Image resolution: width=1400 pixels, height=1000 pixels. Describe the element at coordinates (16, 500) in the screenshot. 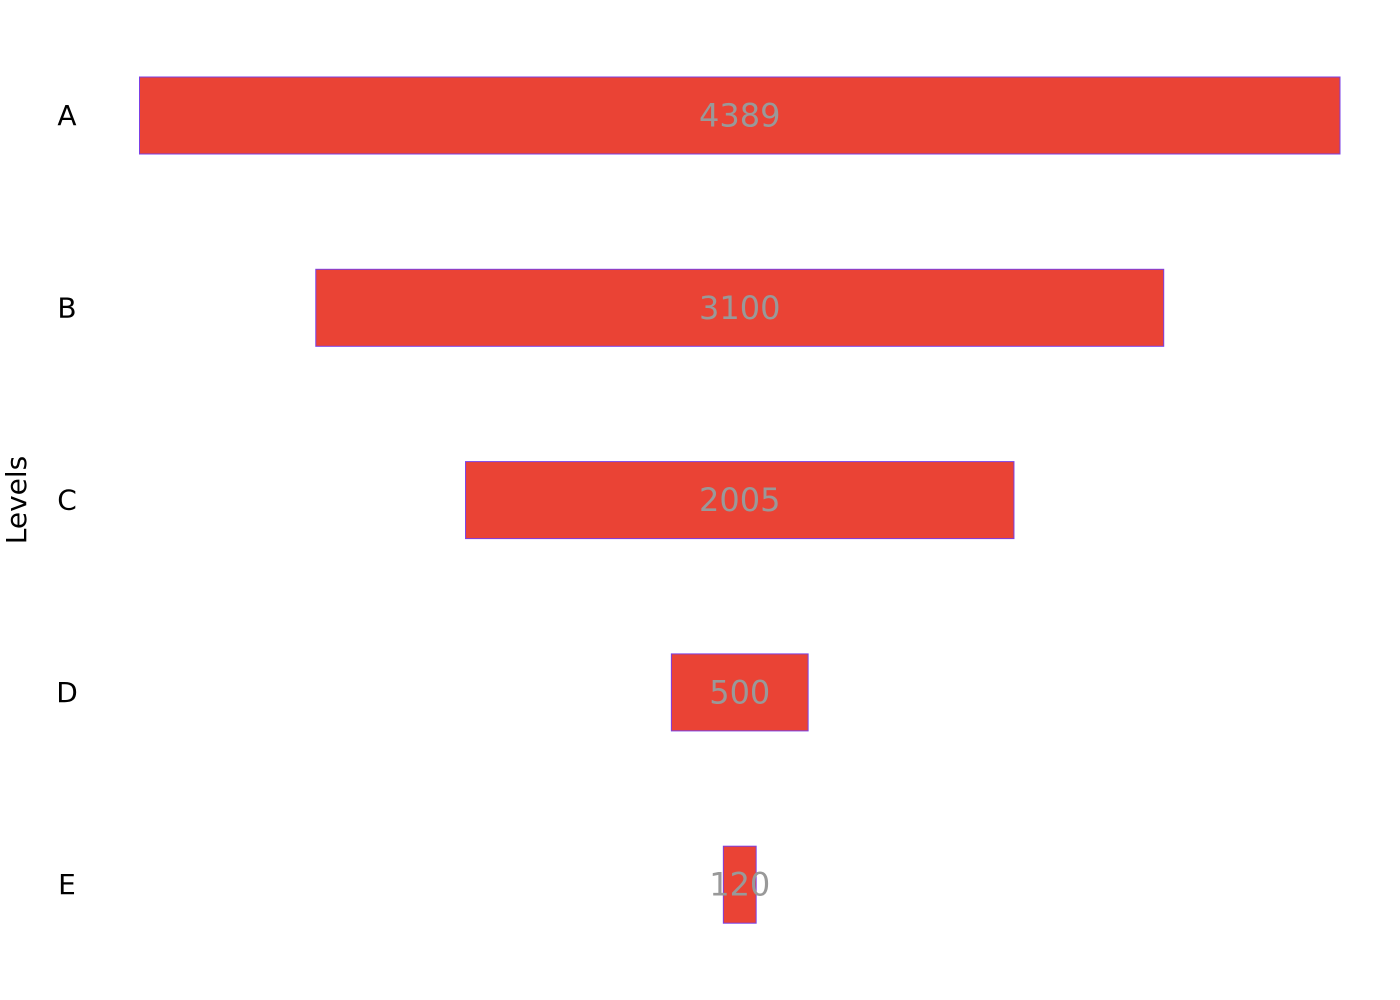

I see `y-axis-title: Levels` at that location.